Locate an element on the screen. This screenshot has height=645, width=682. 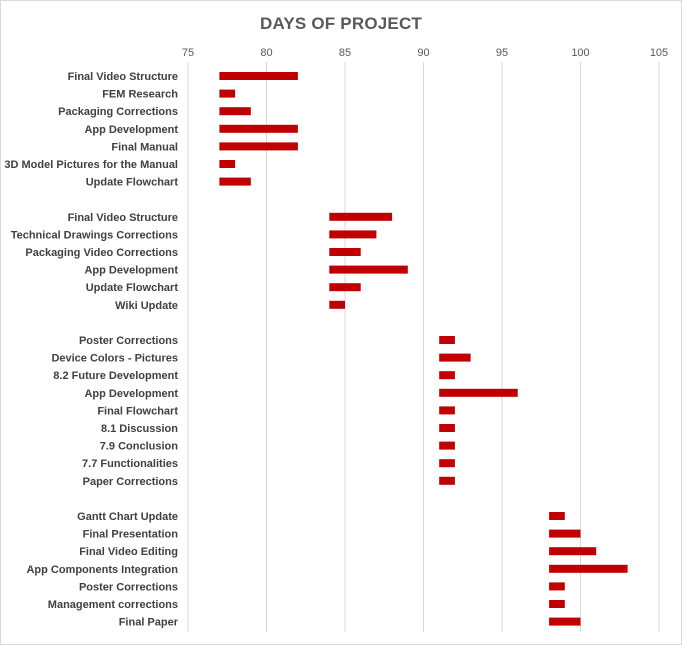
category-label: 8.2 Future Development is located at coordinates (115, 376).